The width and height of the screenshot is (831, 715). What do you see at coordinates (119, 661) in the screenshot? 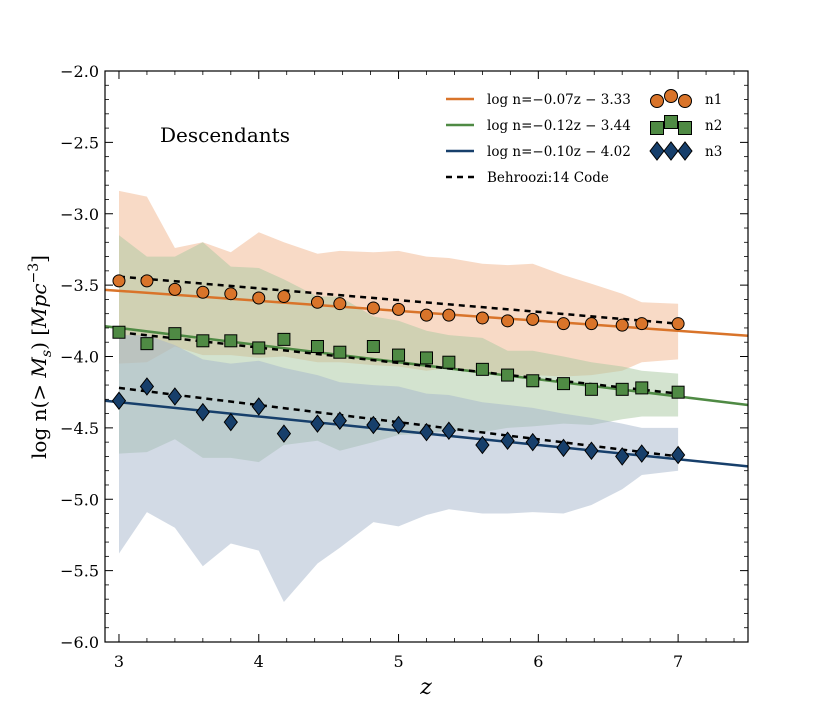
I see `x-tick-label: 3` at bounding box center [119, 661].